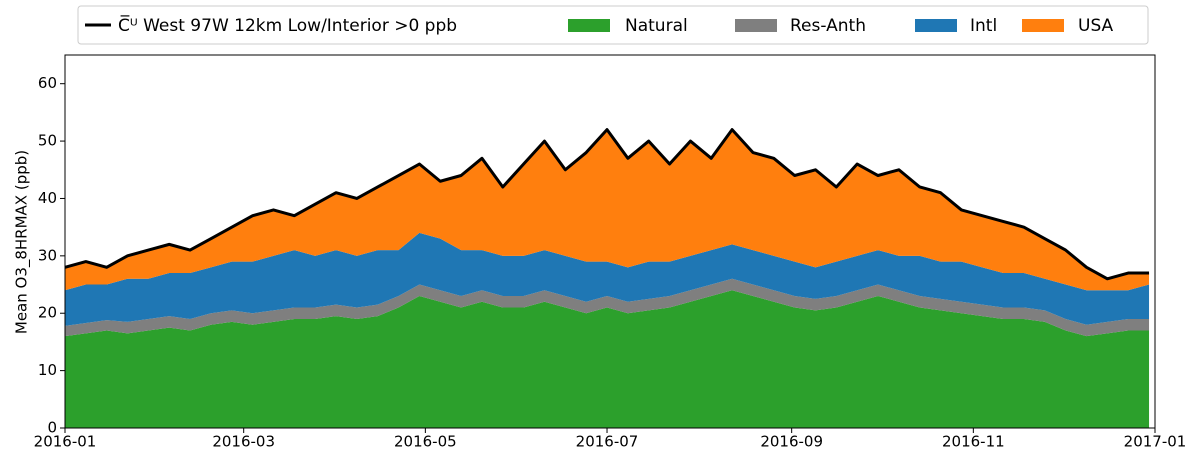 The width and height of the screenshot is (1198, 455). Describe the element at coordinates (973, 442) in the screenshot. I see `x-tick-label: 2016-11` at that location.